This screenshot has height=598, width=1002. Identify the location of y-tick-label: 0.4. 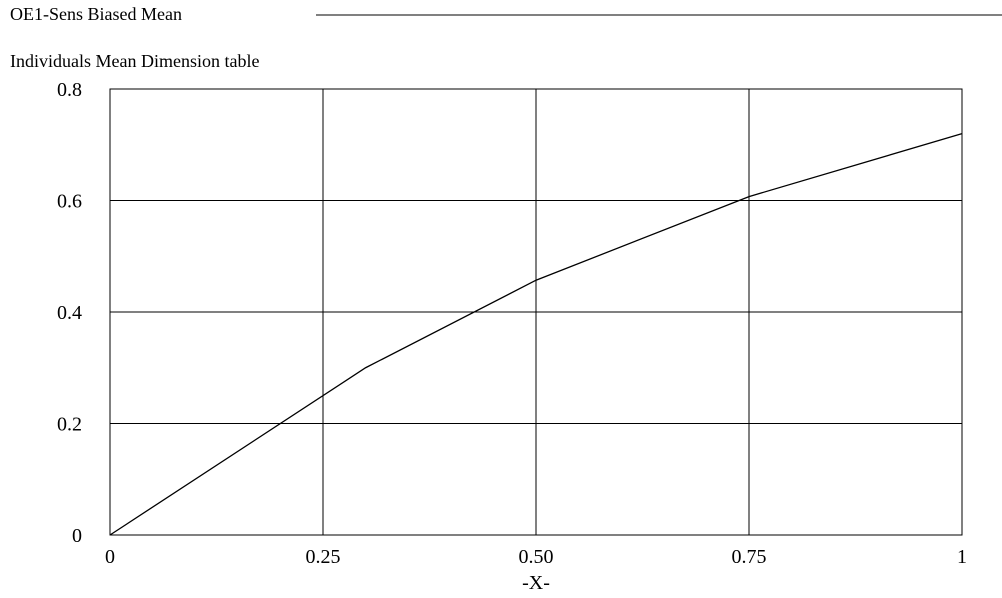
(69, 313).